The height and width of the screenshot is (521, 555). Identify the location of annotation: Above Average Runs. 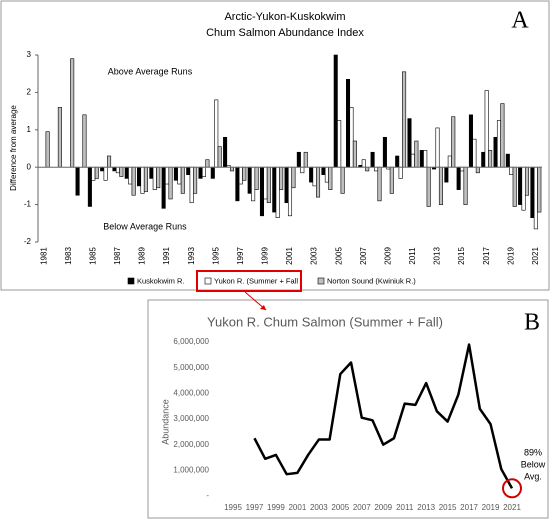
(150, 71).